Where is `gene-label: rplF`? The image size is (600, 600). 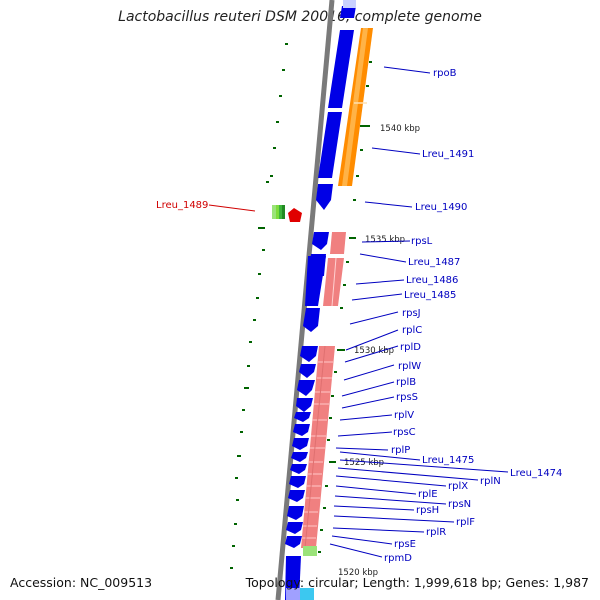 gene-label: rplF is located at coordinates (465, 522).